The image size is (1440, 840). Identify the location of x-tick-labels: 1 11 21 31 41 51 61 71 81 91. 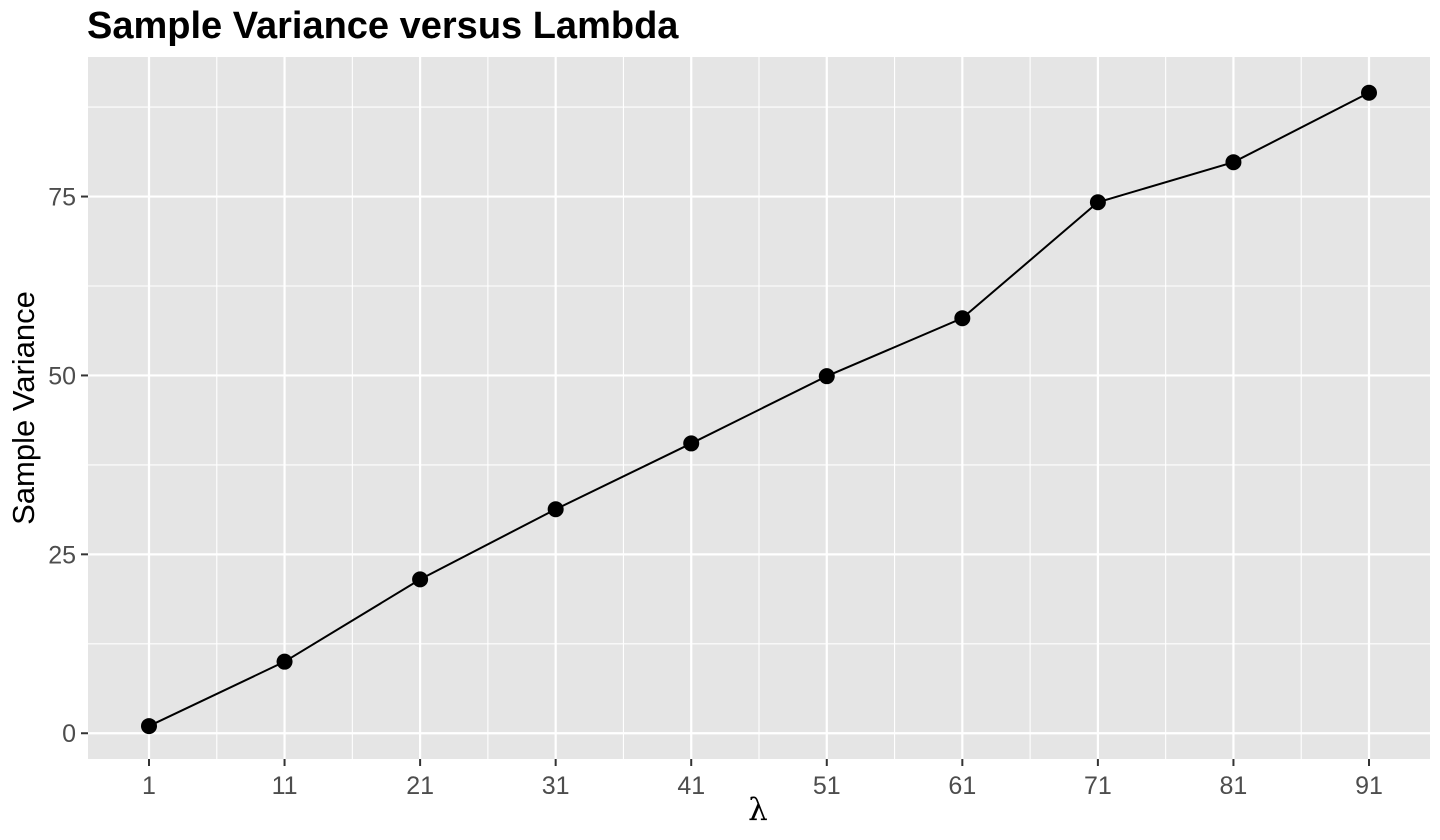
(762, 786).